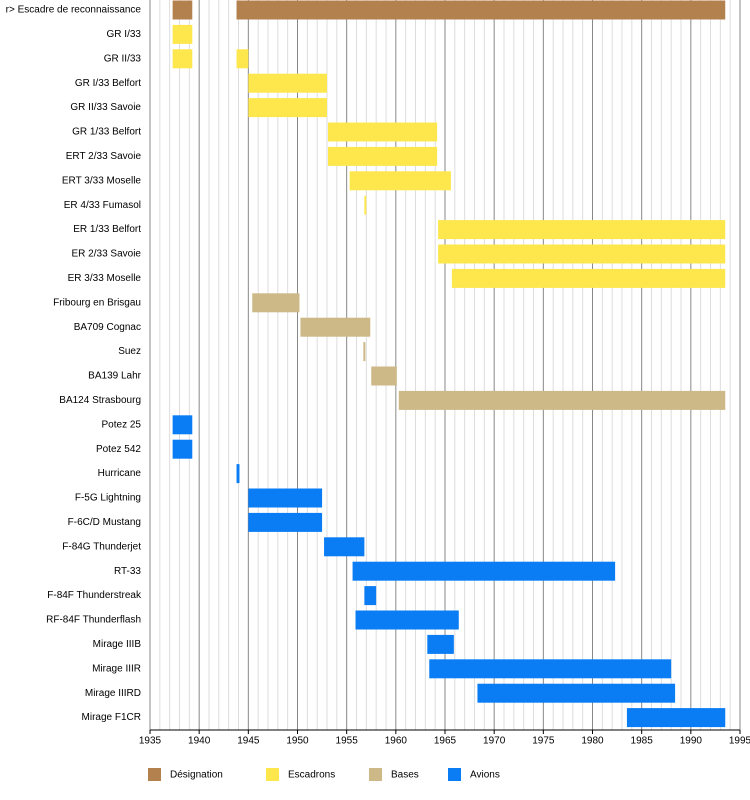  Describe the element at coordinates (107, 254) in the screenshot. I see `row-label: ER 2/33 Savoie` at that location.